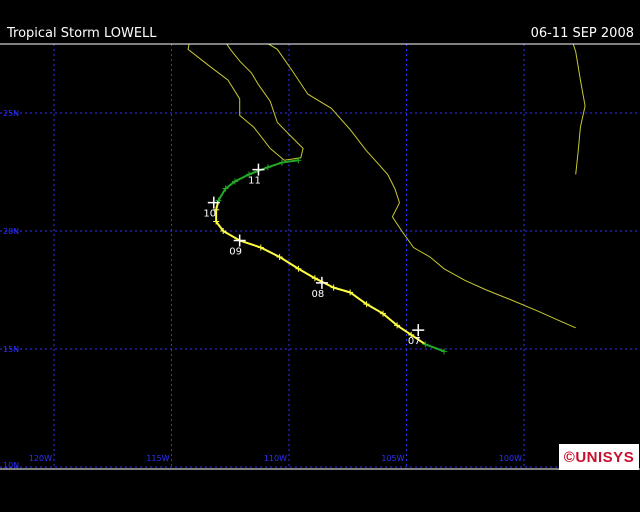 This screenshot has height=512, width=640. I want to click on header: Tropical Storm LOWELL 06-11 SEP 2008, so click(320, 22).